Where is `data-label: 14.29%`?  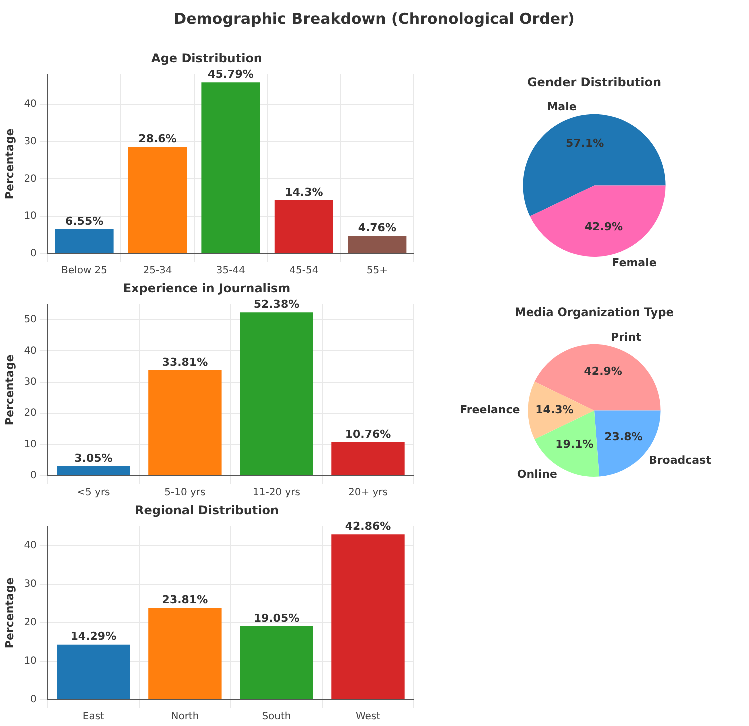
data-label: 14.29% is located at coordinates (93, 637).